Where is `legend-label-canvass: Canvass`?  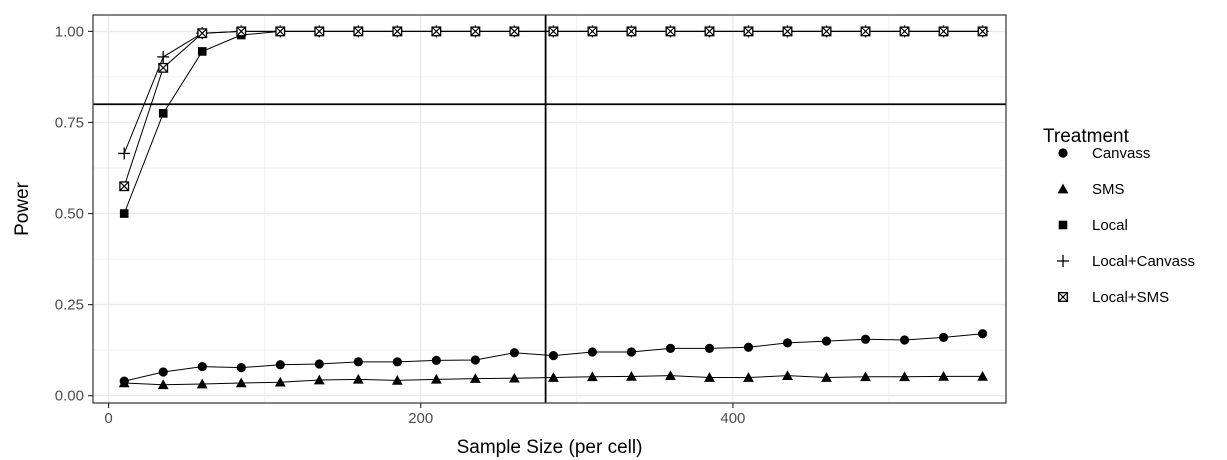
legend-label-canvass: Canvass is located at coordinates (1121, 153).